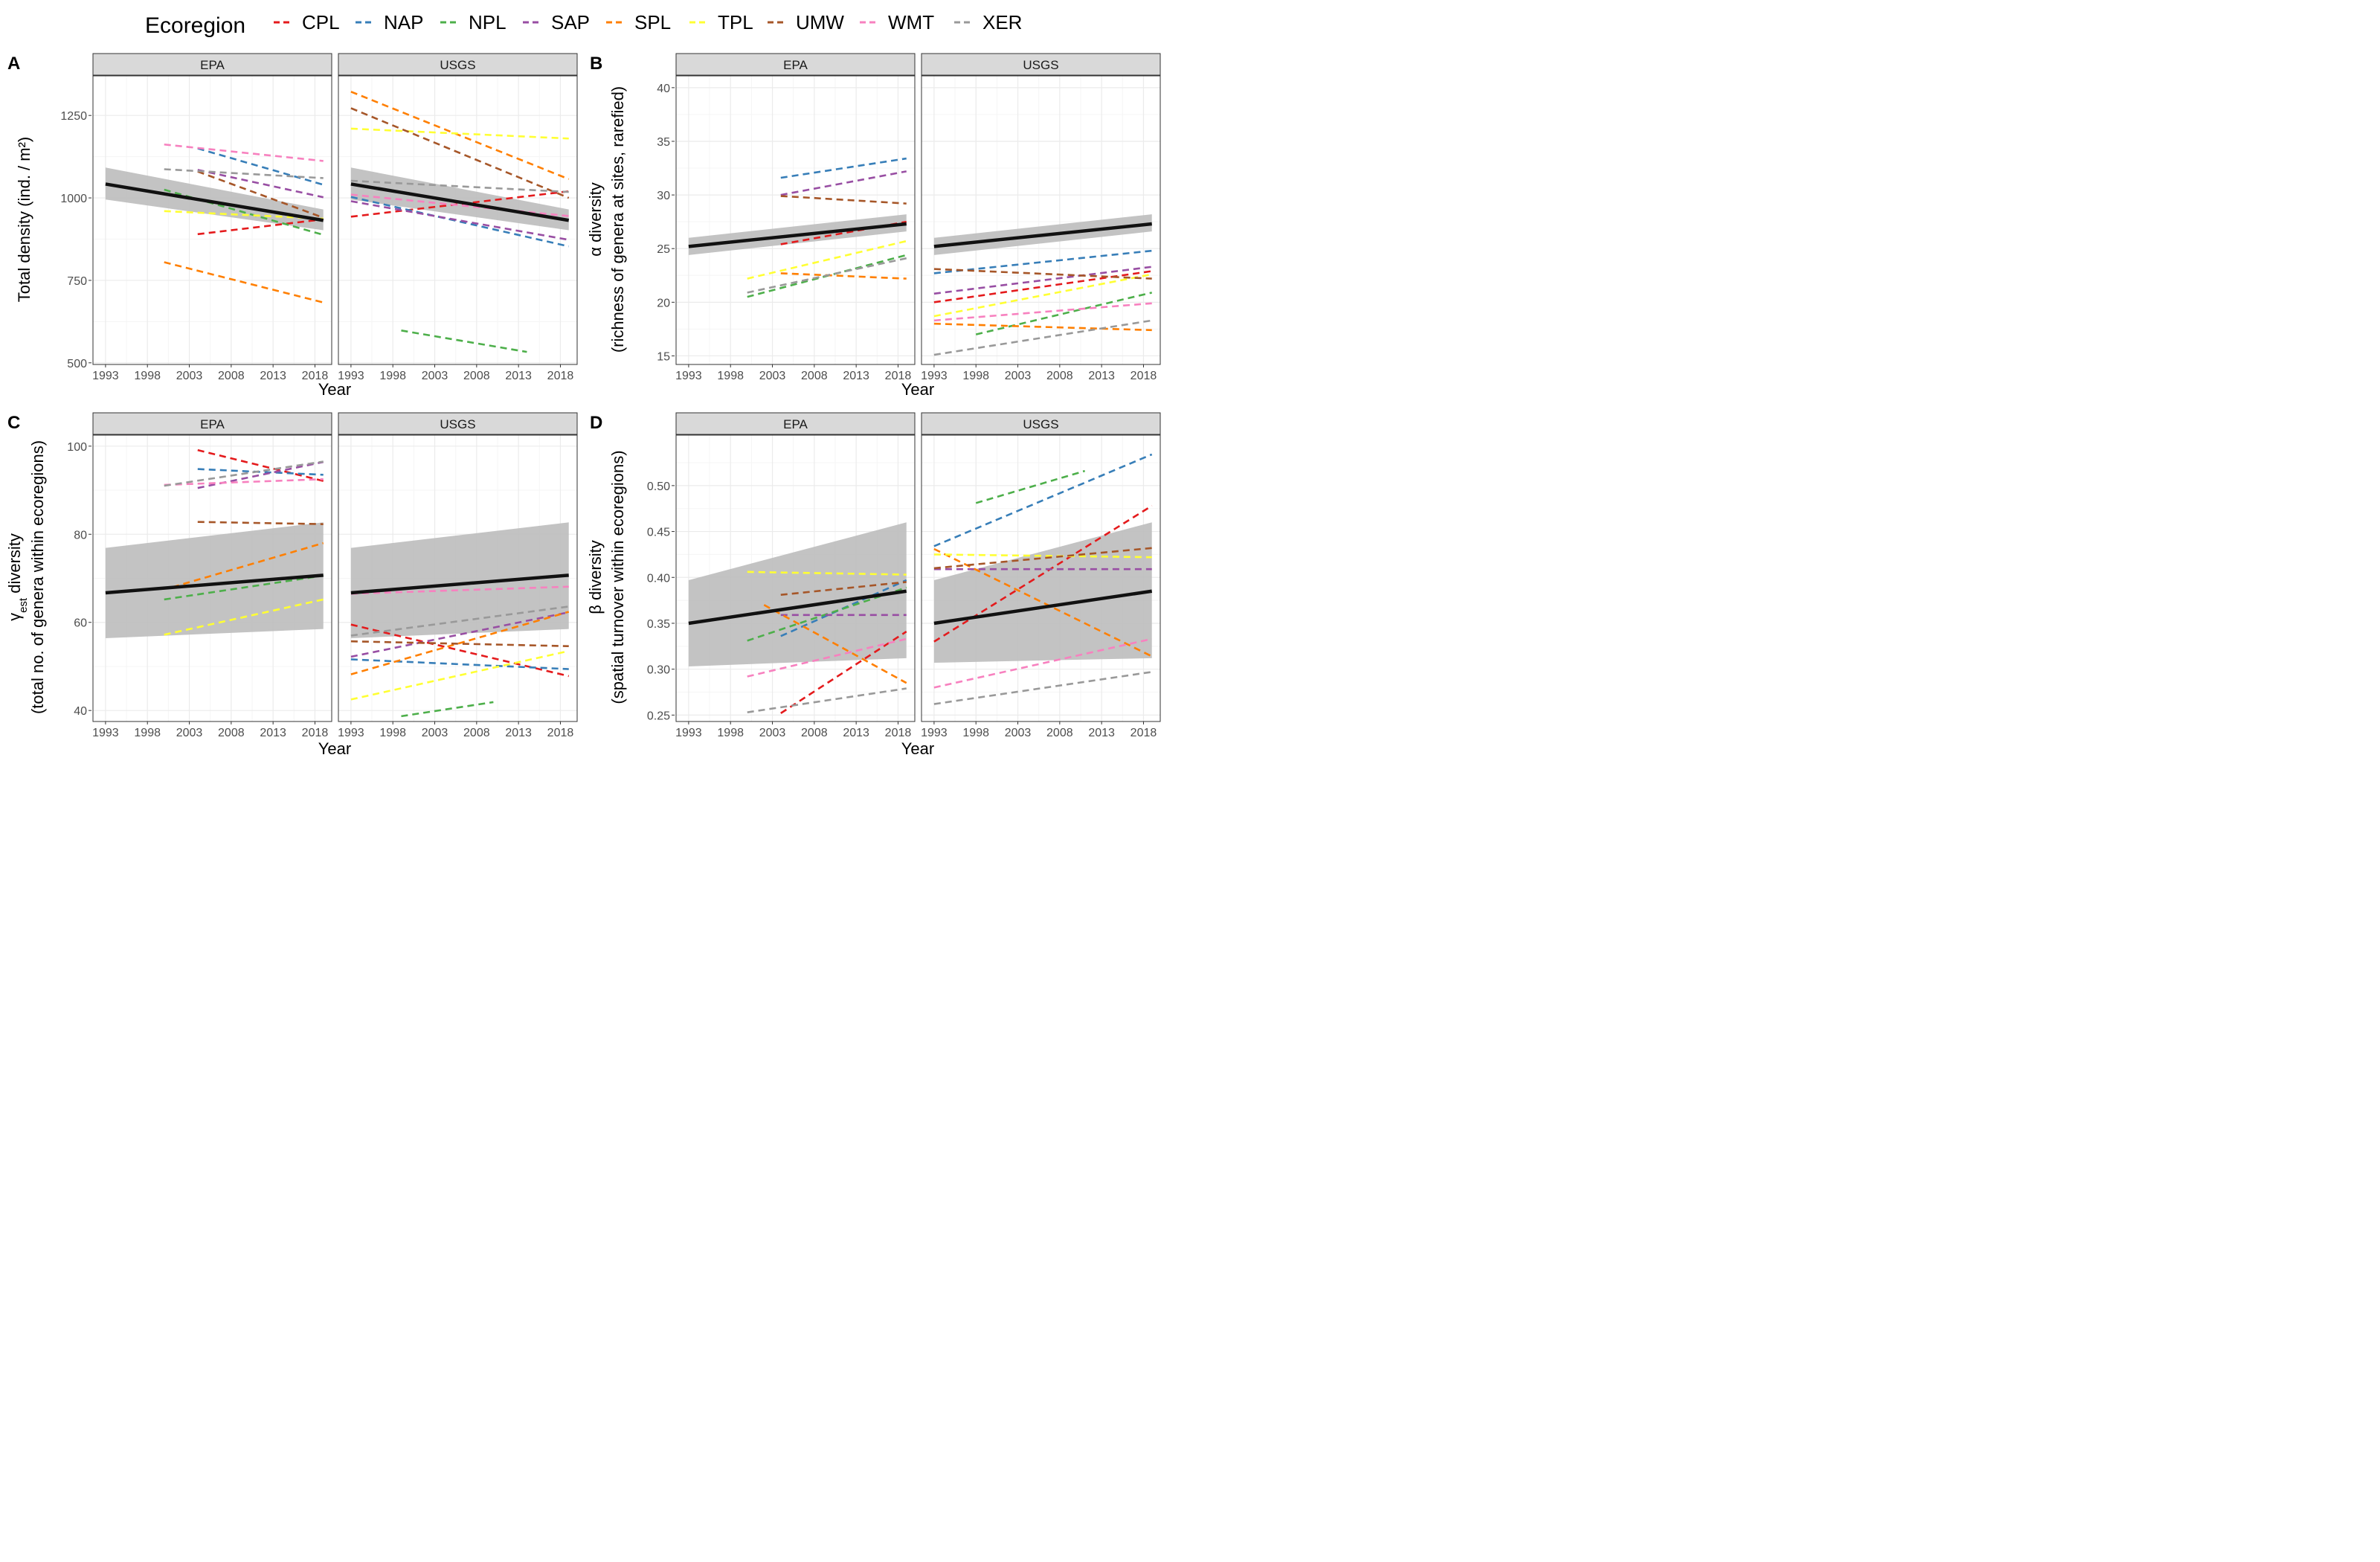 The height and width of the screenshot is (1562, 2380). I want to click on facet-epa: EPA 1993 1998 2003 2008 2013 2018, so click(212, 575).